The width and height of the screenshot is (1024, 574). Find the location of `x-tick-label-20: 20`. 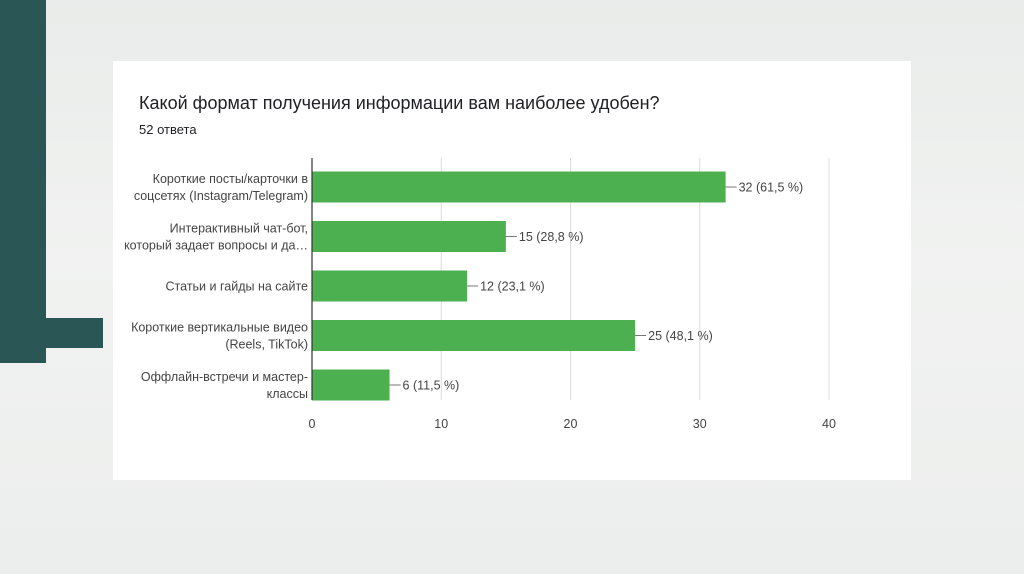

x-tick-label-20: 20 is located at coordinates (571, 424).